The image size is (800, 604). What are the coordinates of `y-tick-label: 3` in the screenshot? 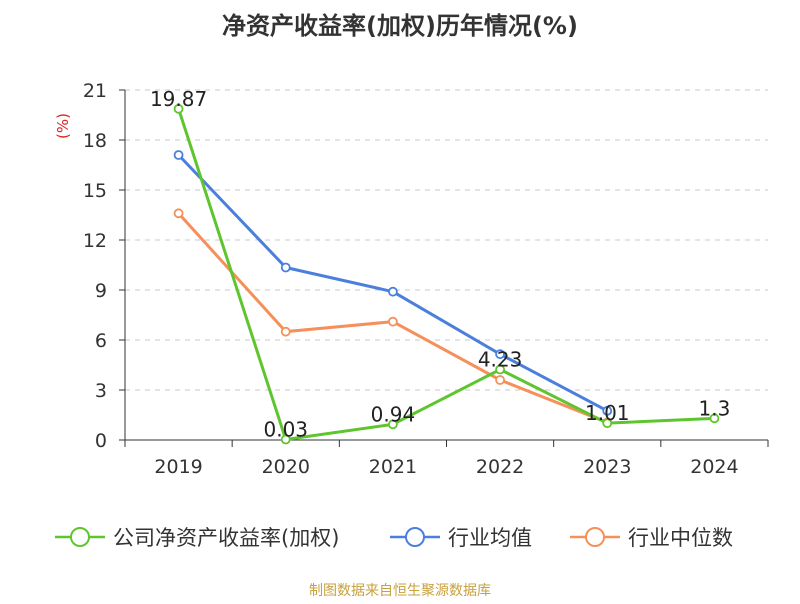 It's located at (101, 391).